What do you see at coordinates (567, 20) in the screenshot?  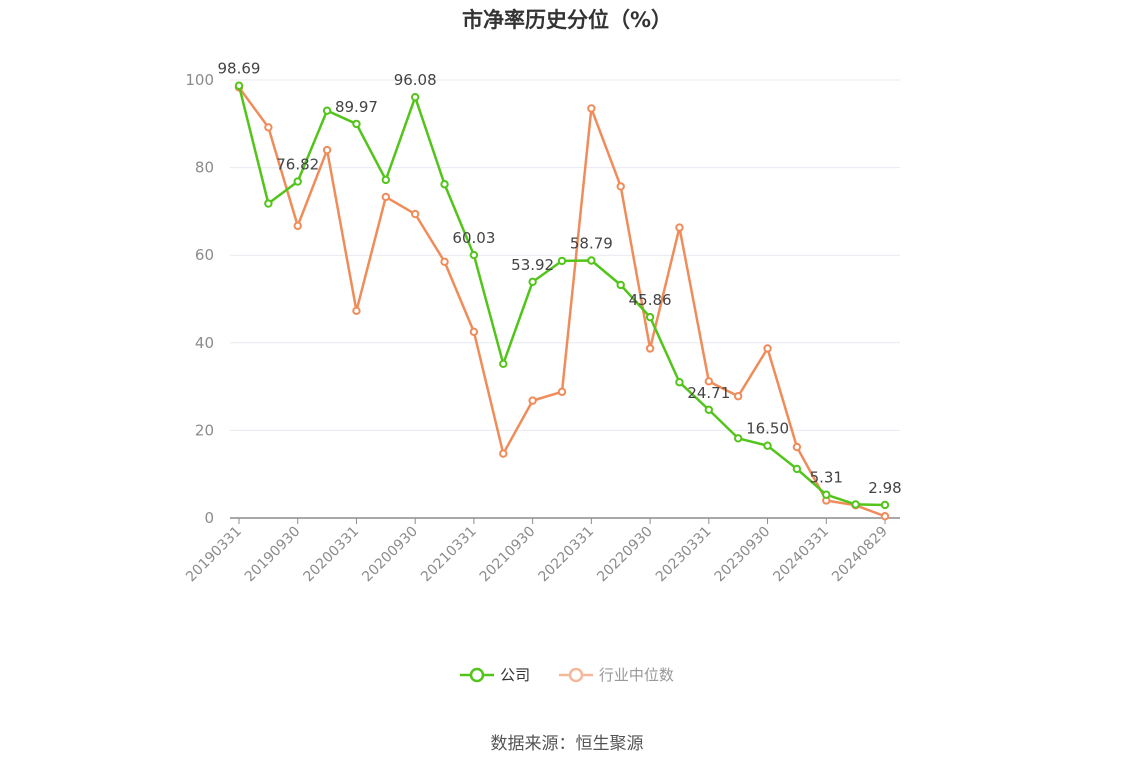 I see `chart-title: 市净率历史分位（%）` at bounding box center [567, 20].